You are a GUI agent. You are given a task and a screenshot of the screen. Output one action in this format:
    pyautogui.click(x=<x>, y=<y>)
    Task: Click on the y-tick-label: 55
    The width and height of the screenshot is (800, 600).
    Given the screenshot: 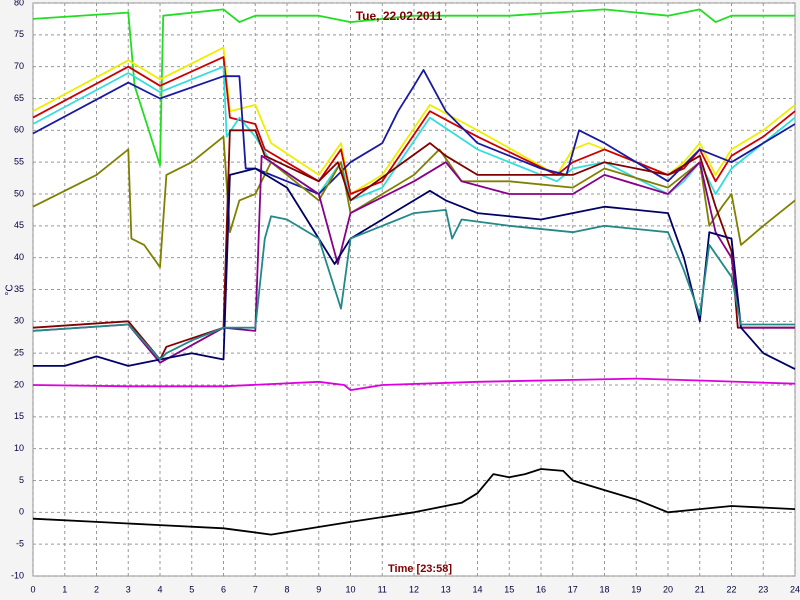 What is the action you would take?
    pyautogui.click(x=19, y=162)
    